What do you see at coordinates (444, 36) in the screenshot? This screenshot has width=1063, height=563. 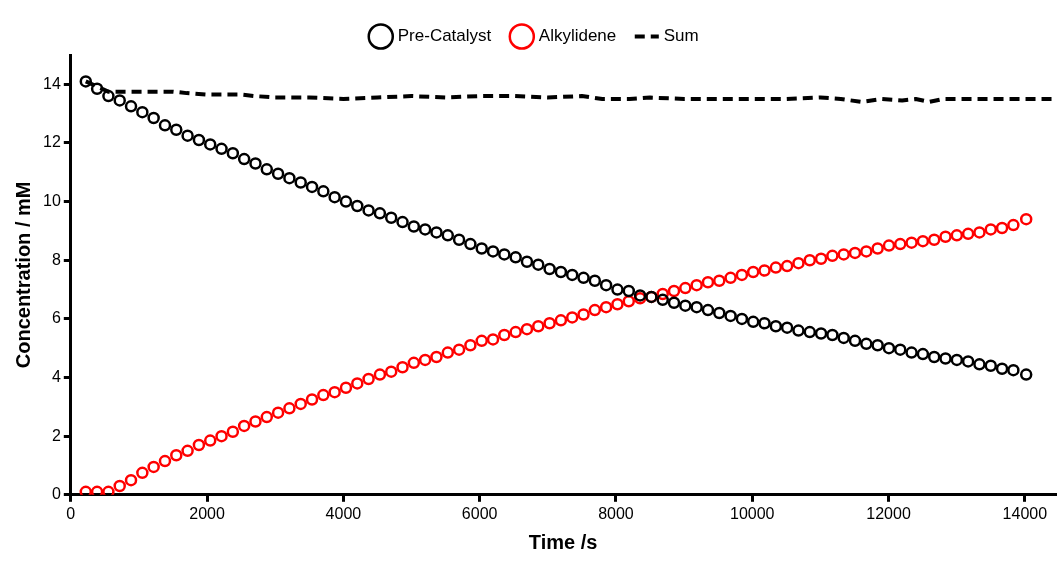 I see `legend-label: Pre-Catalyst` at bounding box center [444, 36].